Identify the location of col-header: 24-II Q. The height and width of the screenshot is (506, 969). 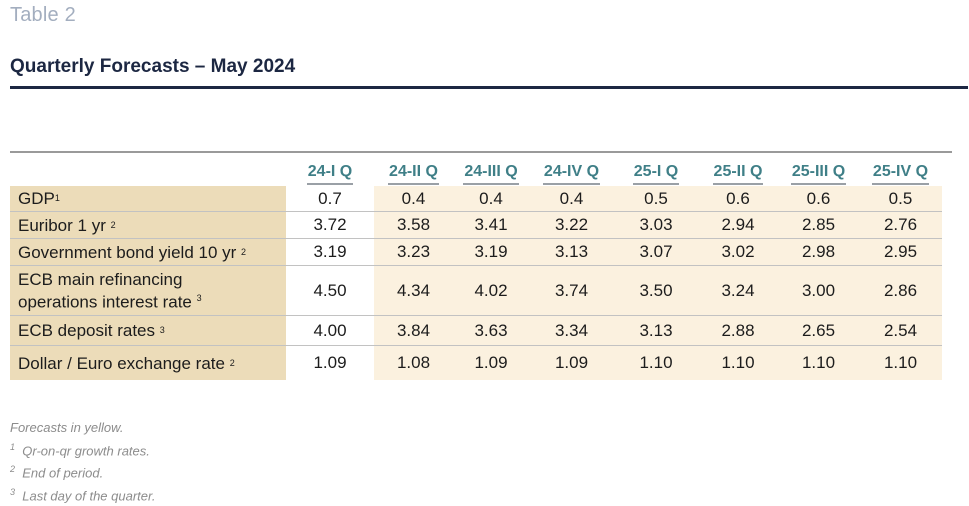
(413, 169).